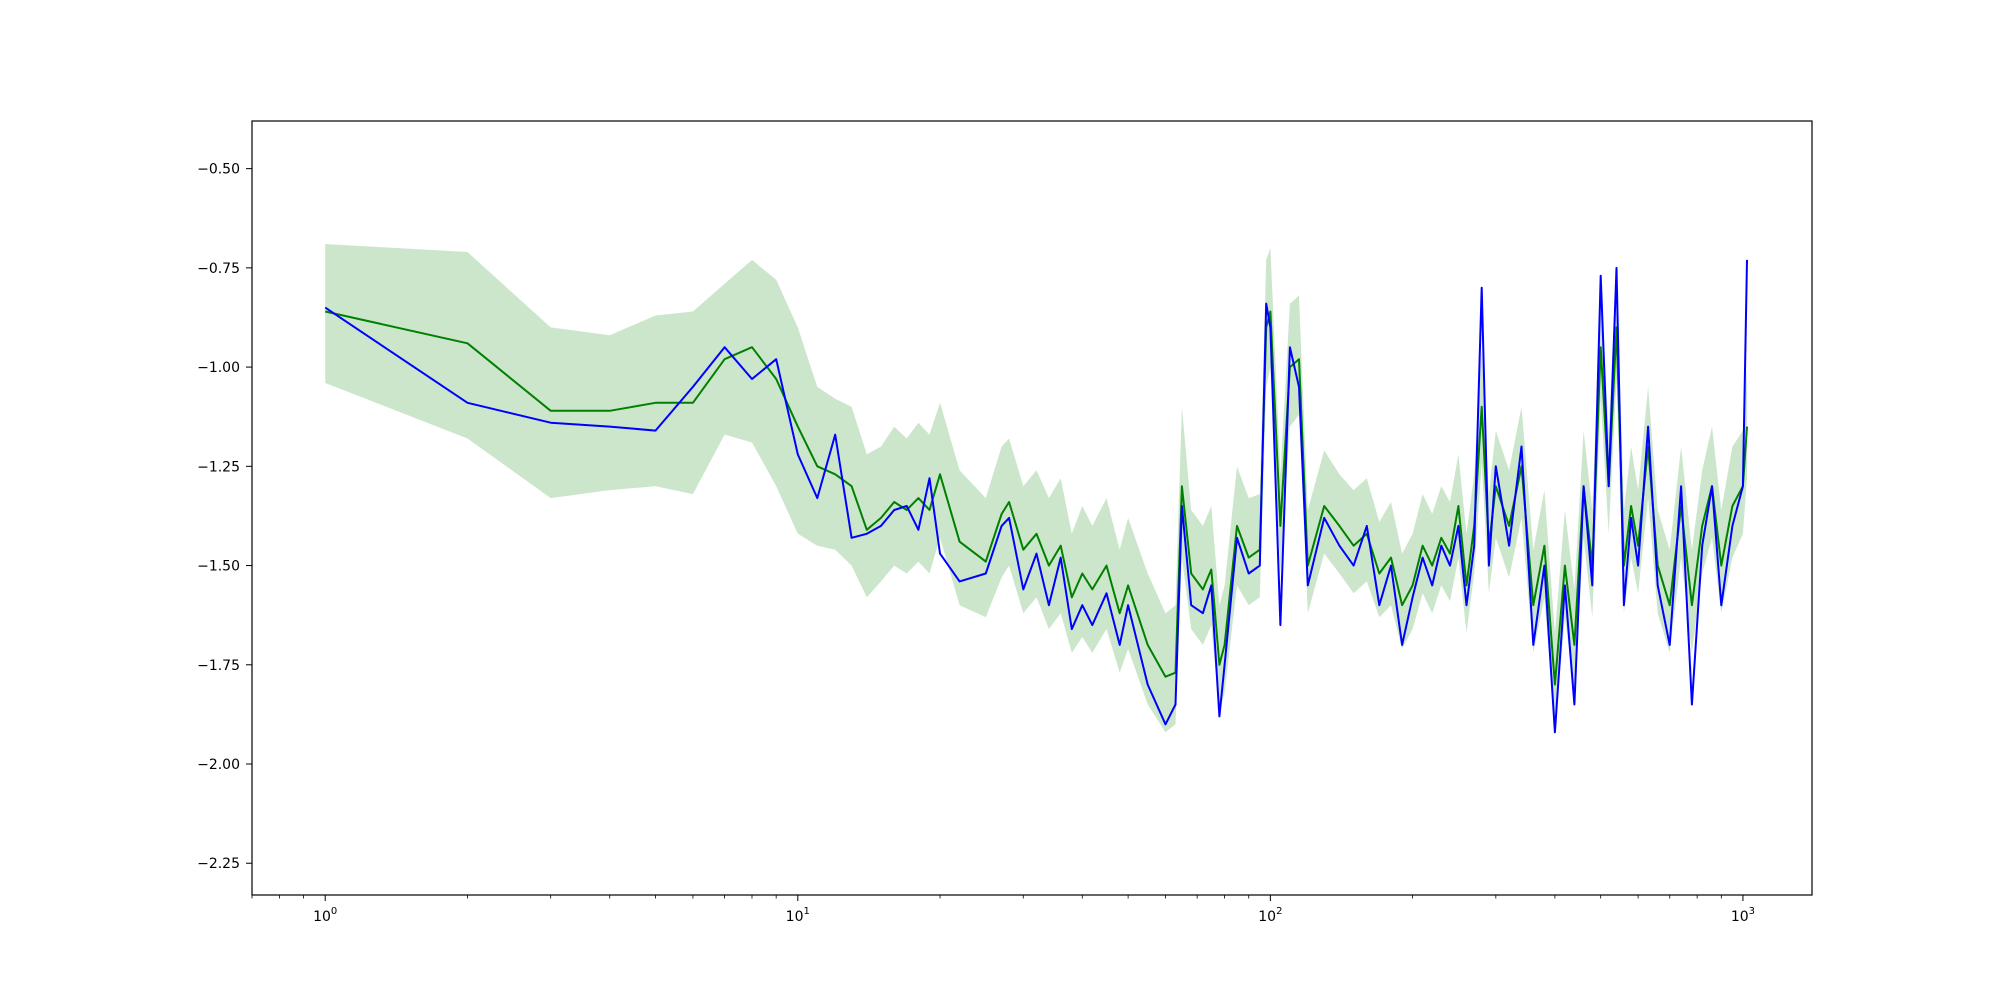 This screenshot has height=1005, width=2000. I want to click on x-tick-label: 10², so click(1270, 915).